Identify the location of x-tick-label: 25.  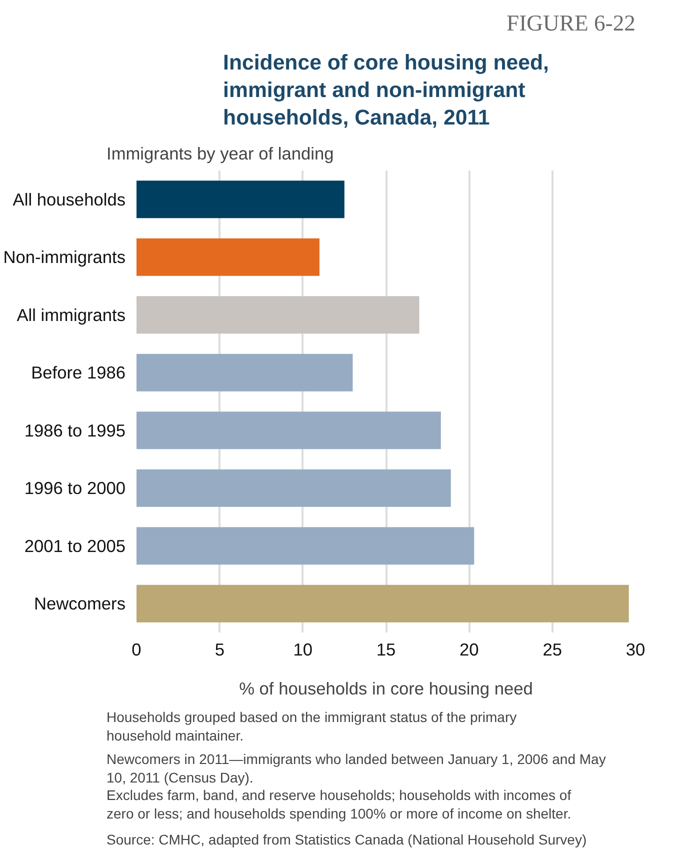
(552, 650).